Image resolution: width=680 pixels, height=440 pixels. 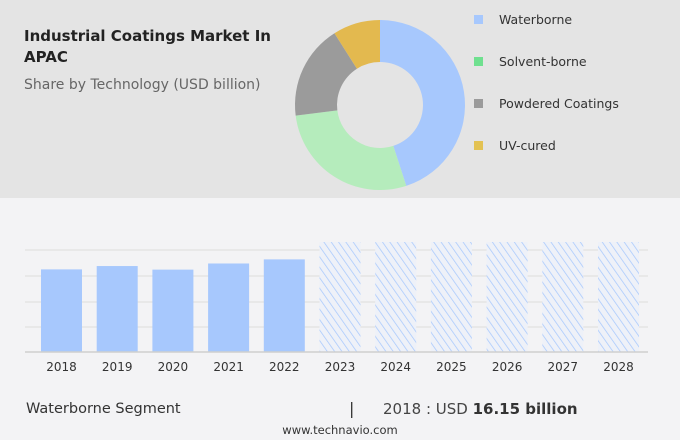 I want to click on donut-slice-powdered-coatings, so click(x=326, y=74).